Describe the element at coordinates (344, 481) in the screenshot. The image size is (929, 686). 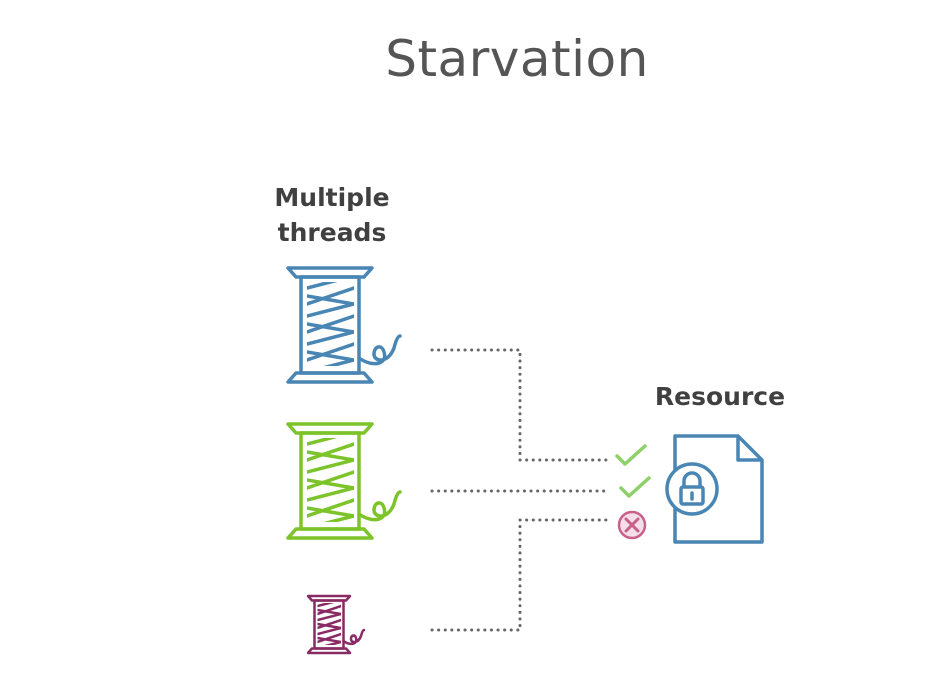
I see `thread-spool-green-icon` at that location.